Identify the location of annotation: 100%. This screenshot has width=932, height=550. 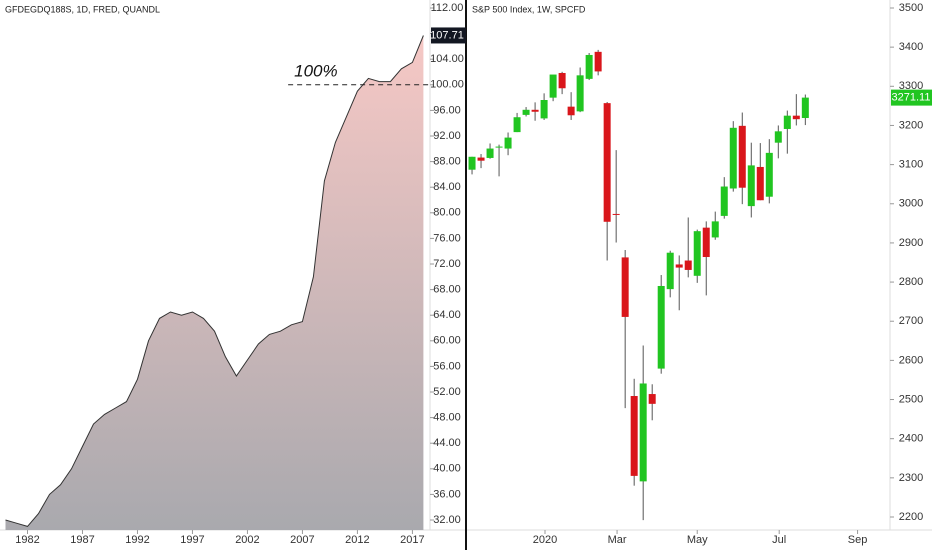
(315, 70).